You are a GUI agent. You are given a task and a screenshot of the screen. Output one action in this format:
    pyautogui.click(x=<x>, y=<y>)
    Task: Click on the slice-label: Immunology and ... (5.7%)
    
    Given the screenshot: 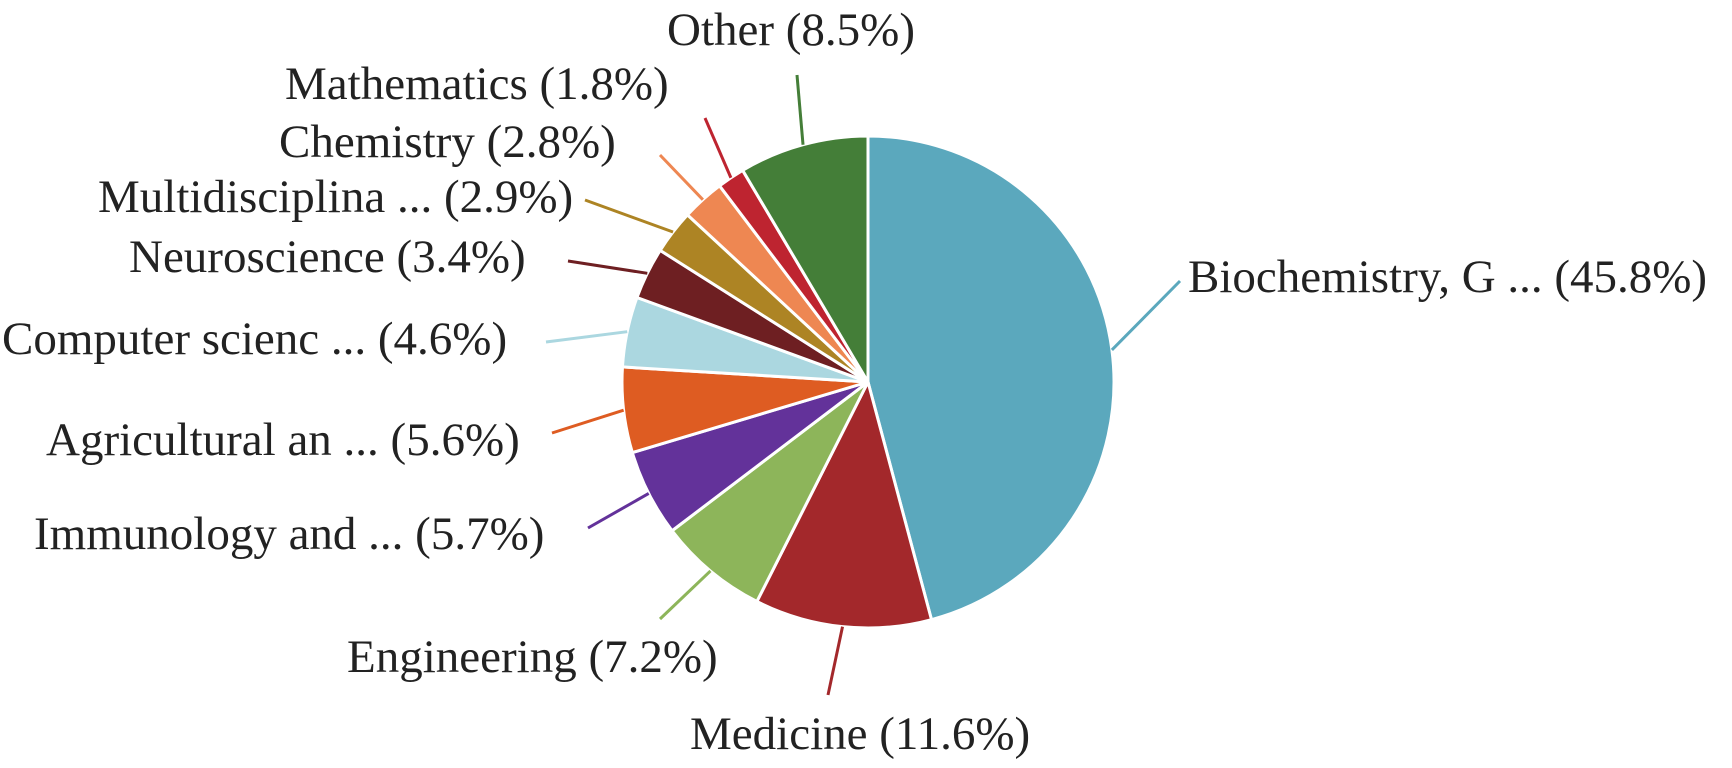 What is the action you would take?
    pyautogui.click(x=289, y=534)
    